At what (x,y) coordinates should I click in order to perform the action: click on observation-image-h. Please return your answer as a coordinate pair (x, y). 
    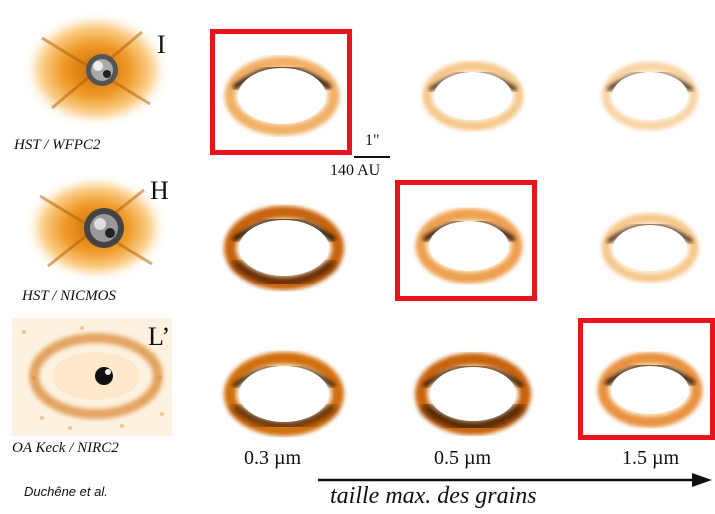
    Looking at the image, I should click on (92, 230).